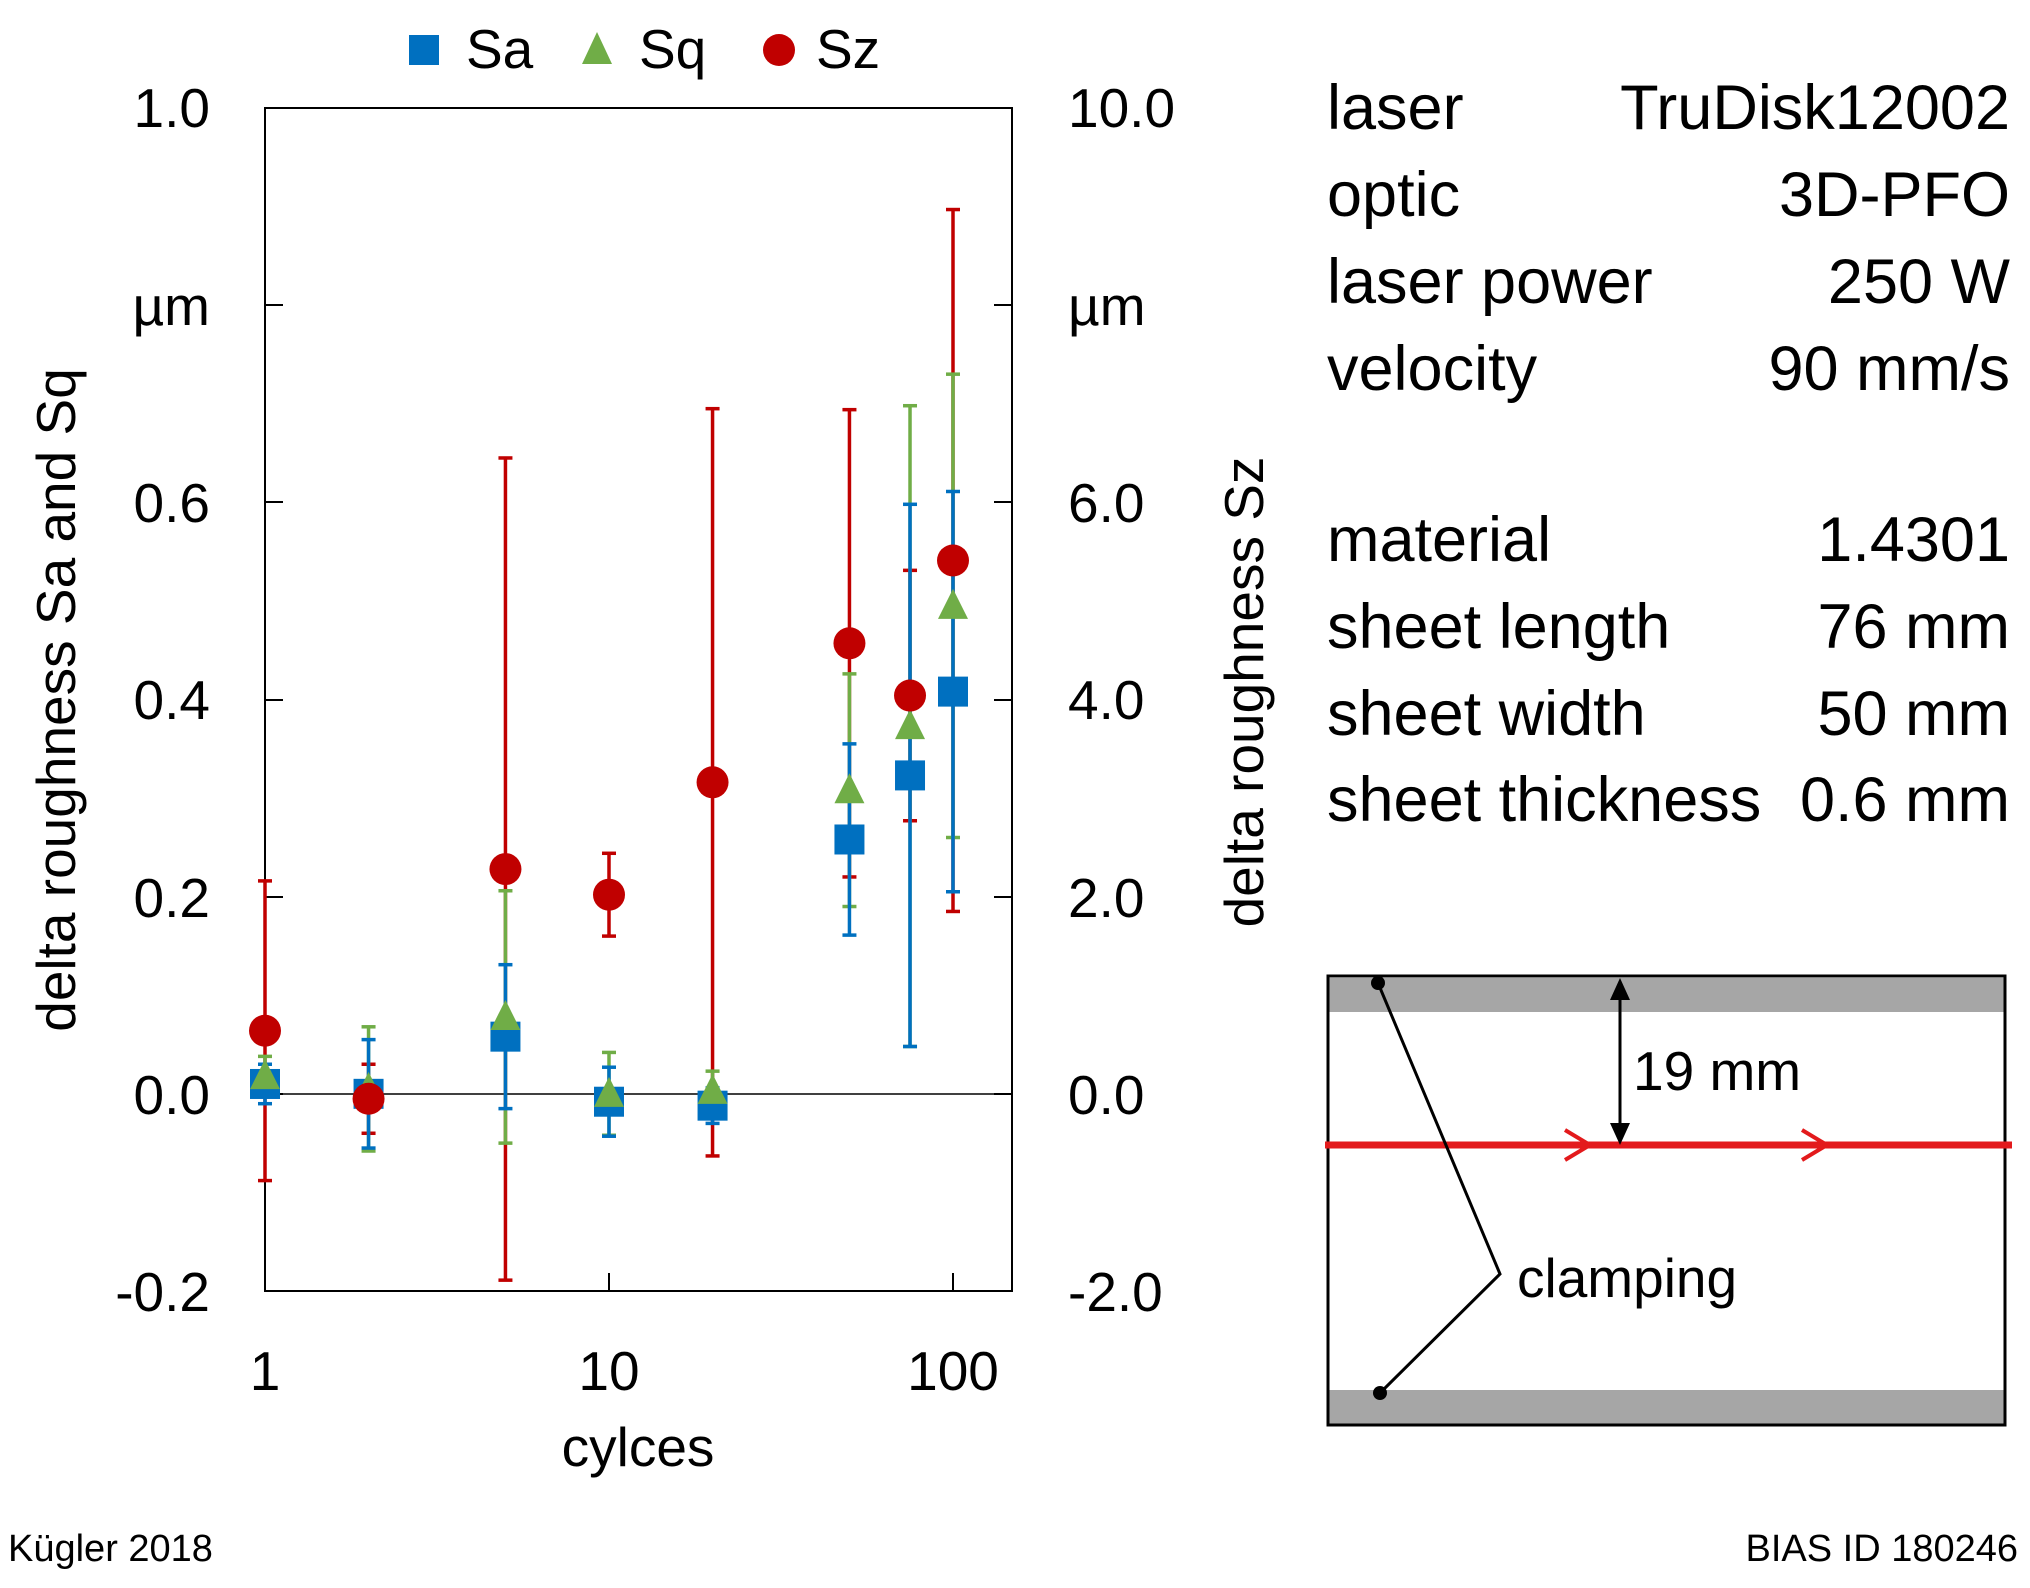  I want to click on legend-label-sq: Sq, so click(672, 49).